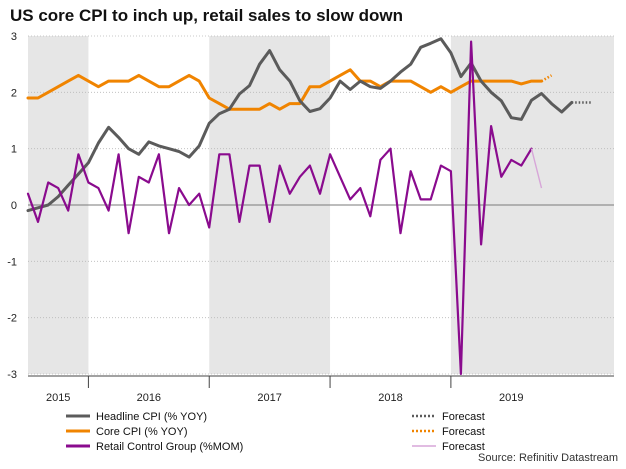 The image size is (626, 469). What do you see at coordinates (12, 262) in the screenshot?
I see `y-tick-label: -1` at bounding box center [12, 262].